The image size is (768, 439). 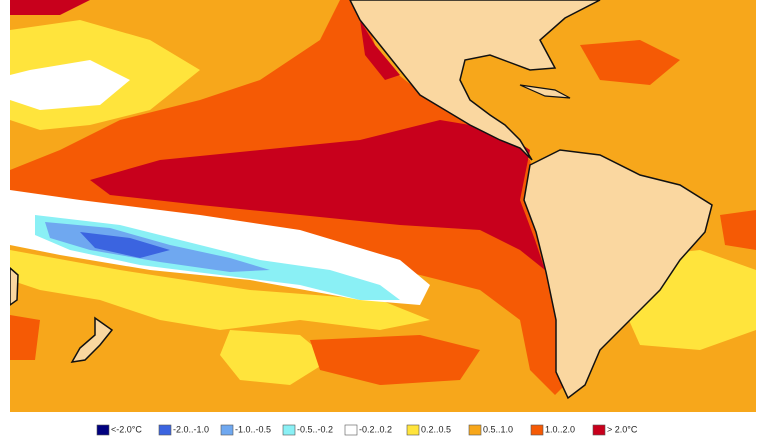 What do you see at coordinates (618, 274) in the screenshot?
I see `land-south-america` at bounding box center [618, 274].